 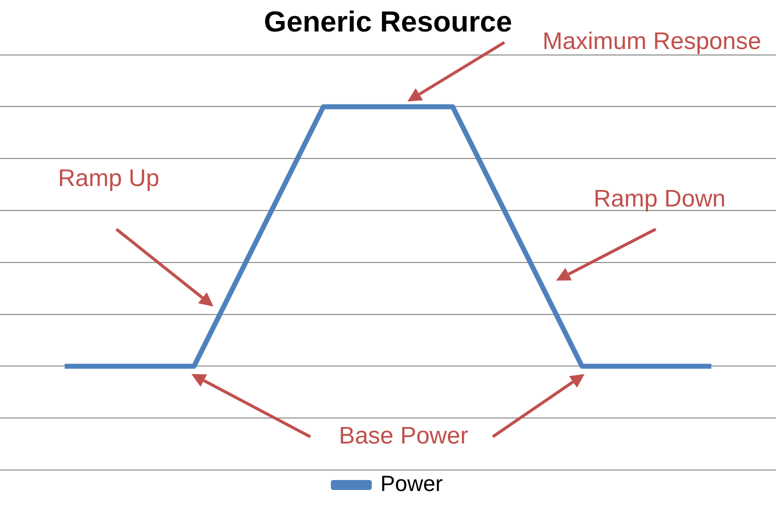 What do you see at coordinates (660, 199) in the screenshot?
I see `annotation: Ramp Down` at bounding box center [660, 199].